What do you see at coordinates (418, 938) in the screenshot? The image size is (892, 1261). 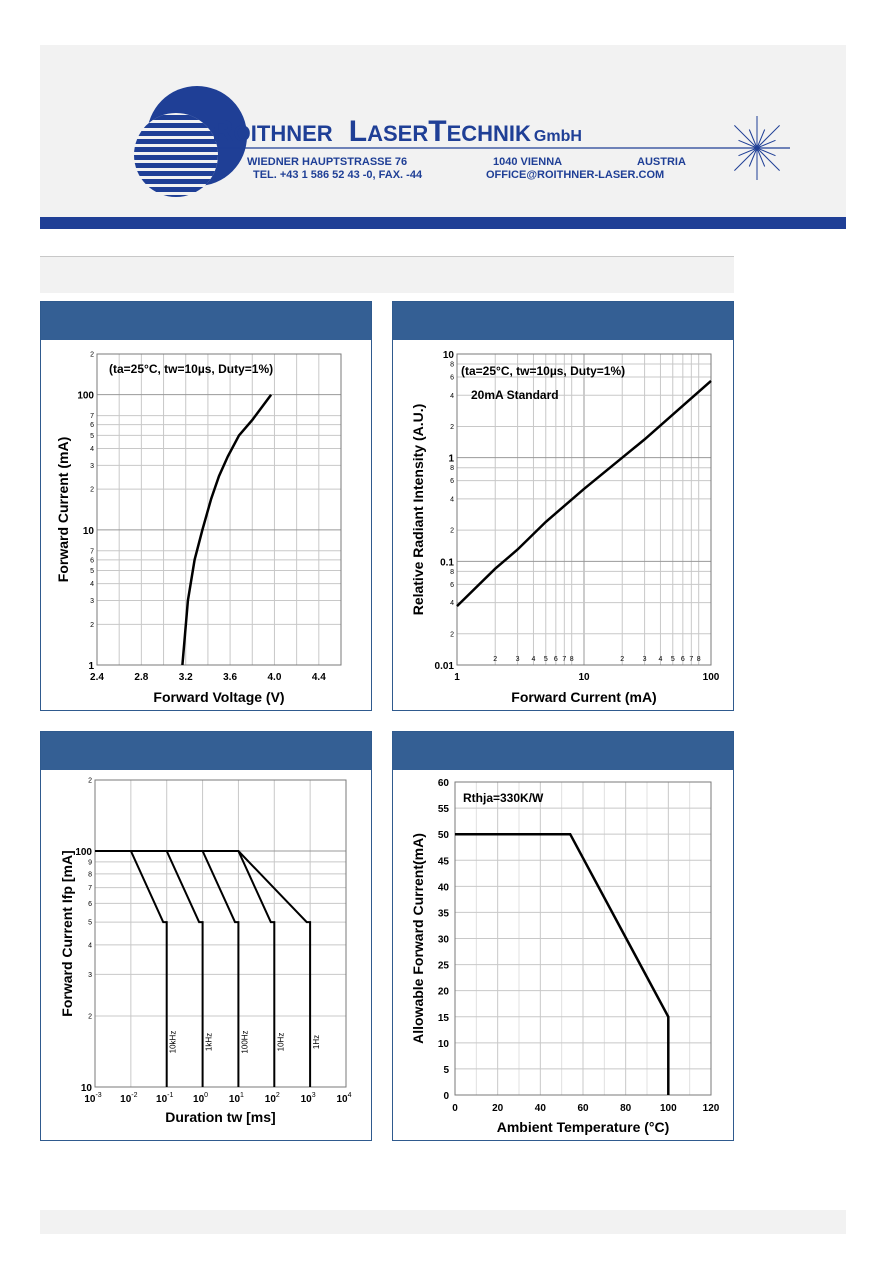 I see `y-axis-label: Allowable Forward Current(mA)` at bounding box center [418, 938].